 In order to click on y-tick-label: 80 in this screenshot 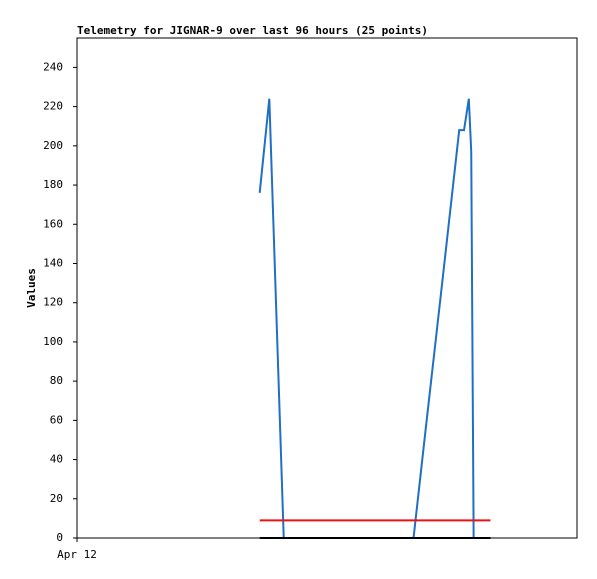, I will do `click(56, 380)`.